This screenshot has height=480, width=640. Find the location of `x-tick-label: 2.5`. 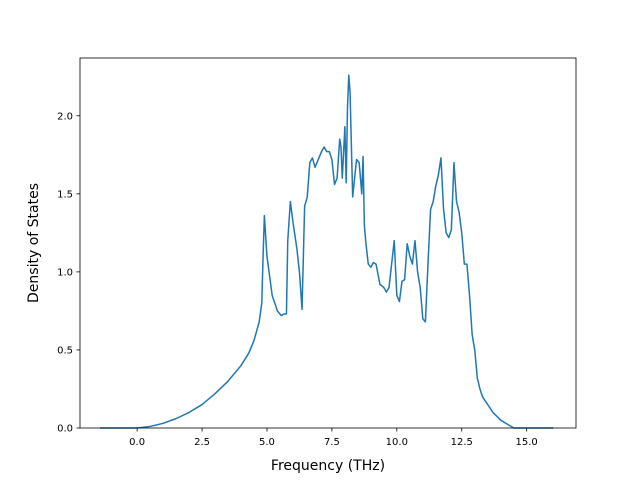

x-tick-label: 2.5 is located at coordinates (202, 442).